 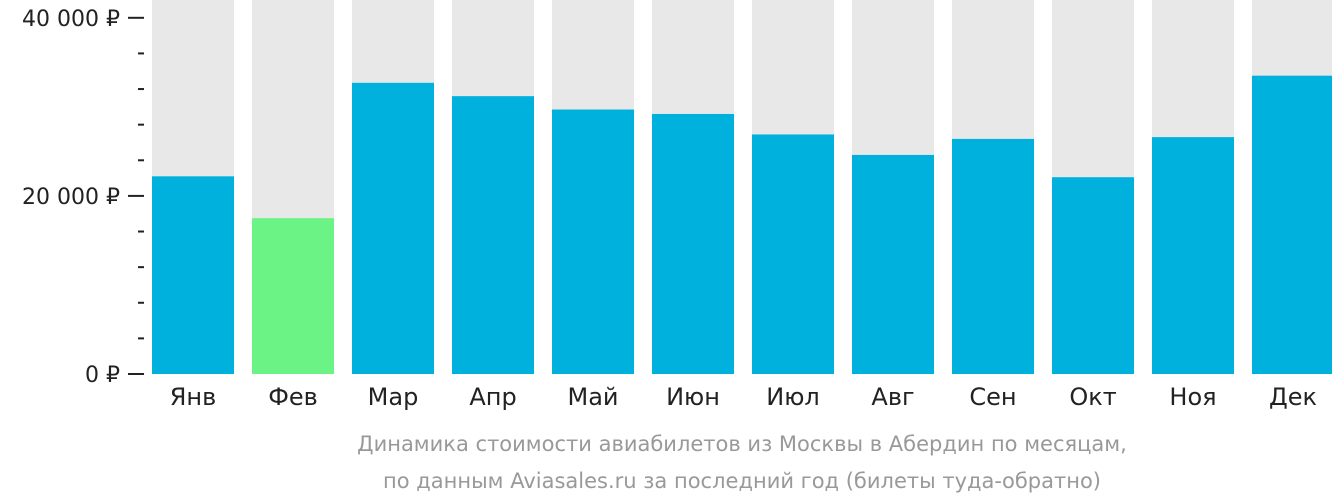 What do you see at coordinates (1092, 397) in the screenshot?
I see `x-tick-label: Окт` at bounding box center [1092, 397].